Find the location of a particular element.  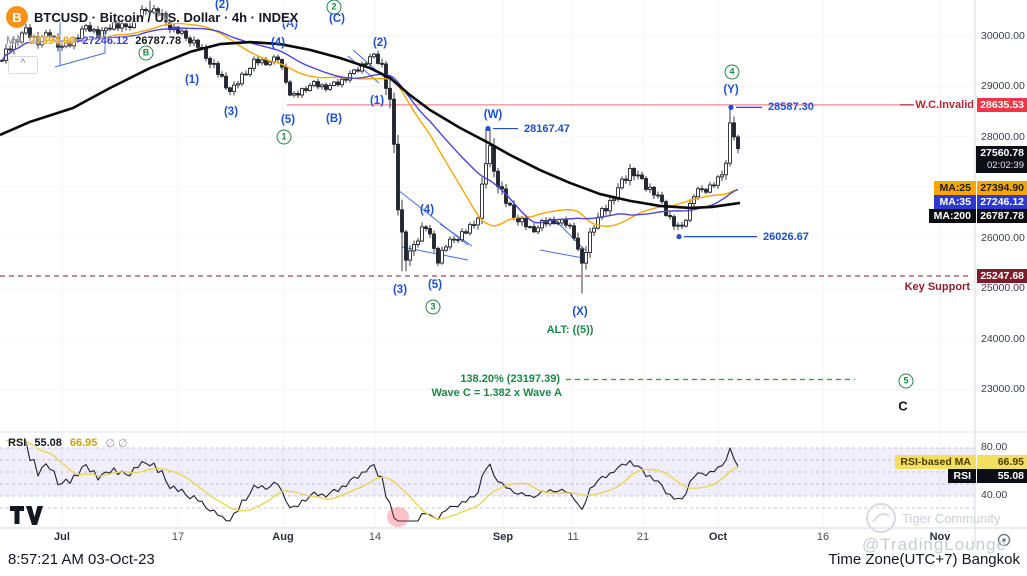

wave-degree-circle-label: B is located at coordinates (146, 53).